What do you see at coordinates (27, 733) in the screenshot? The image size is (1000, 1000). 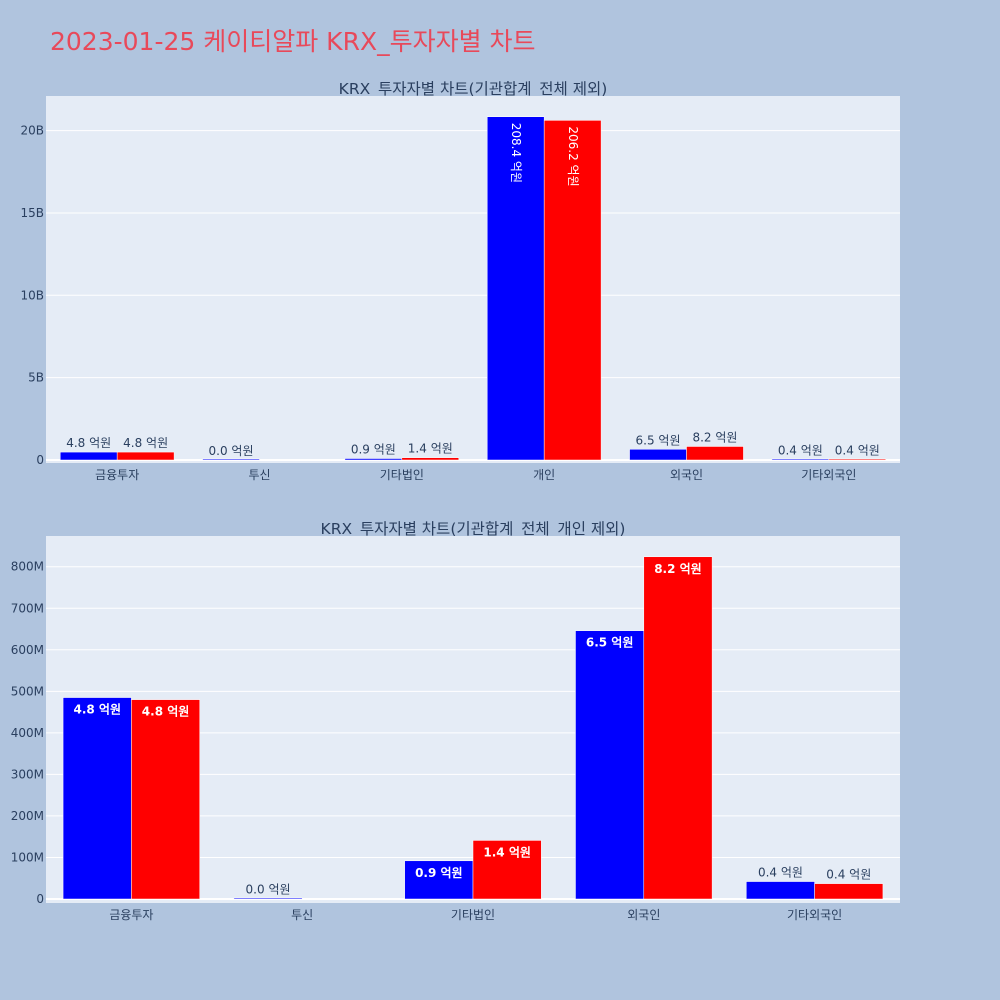 I see `y-tick-label: 400M` at bounding box center [27, 733].